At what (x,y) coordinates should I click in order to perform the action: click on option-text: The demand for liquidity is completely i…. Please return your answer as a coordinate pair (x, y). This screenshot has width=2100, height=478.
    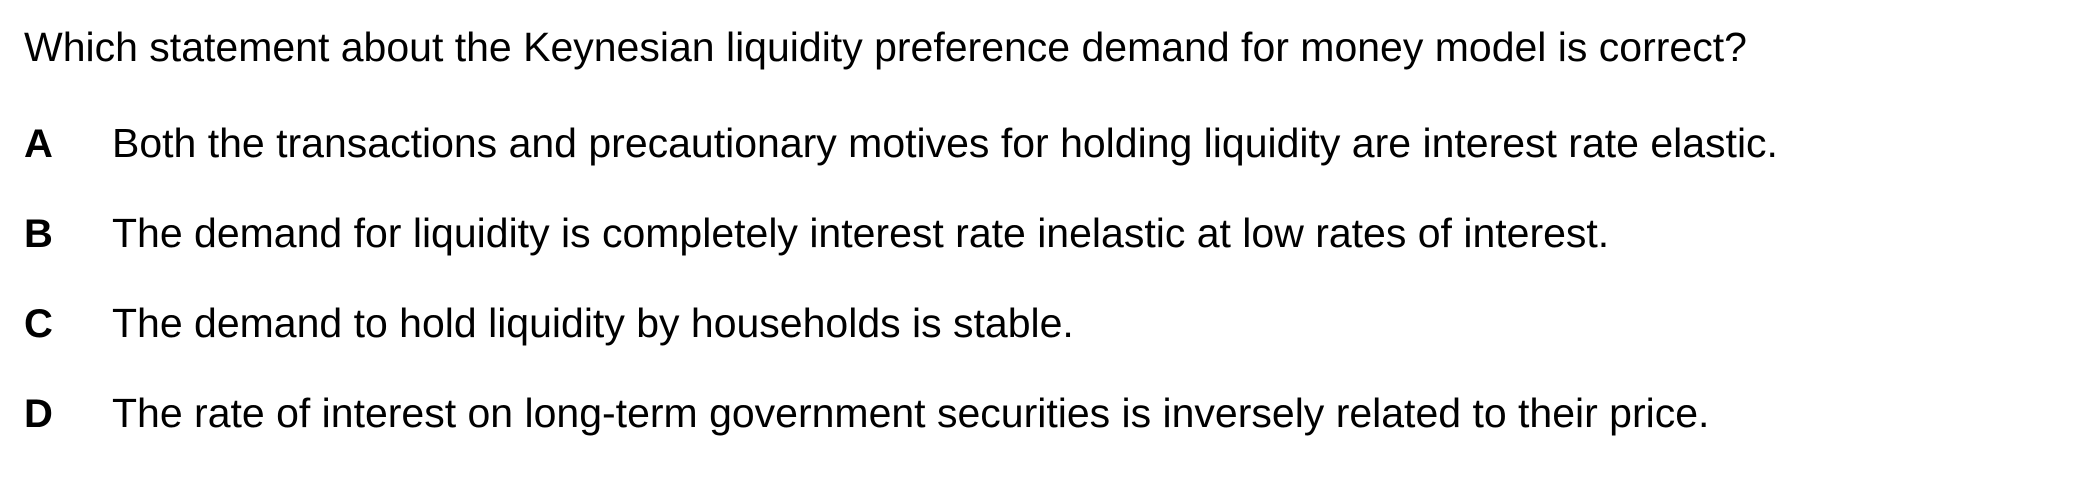
    Looking at the image, I should click on (861, 233).